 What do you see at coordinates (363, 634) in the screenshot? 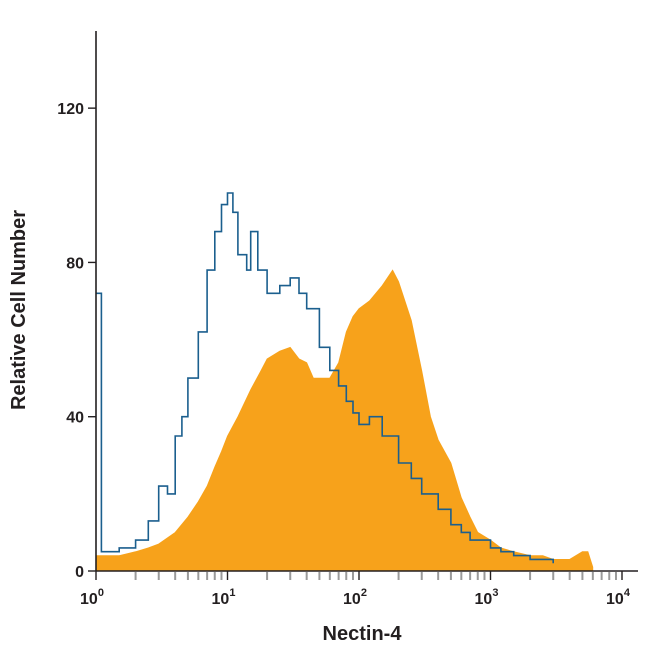
I see `x-axis-title: Nectin-4` at bounding box center [363, 634].